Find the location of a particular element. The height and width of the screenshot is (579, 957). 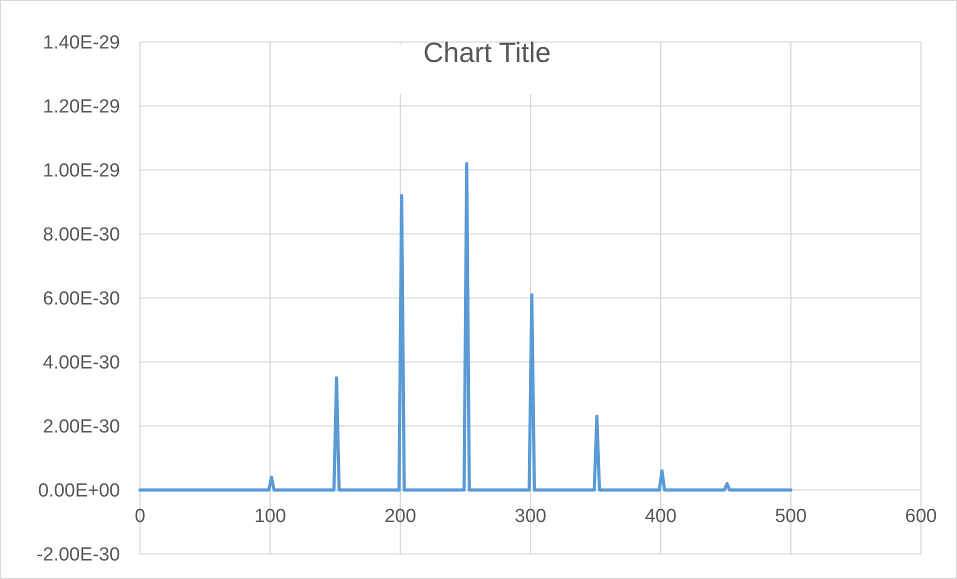

x-tick-label: 300 is located at coordinates (530, 516).